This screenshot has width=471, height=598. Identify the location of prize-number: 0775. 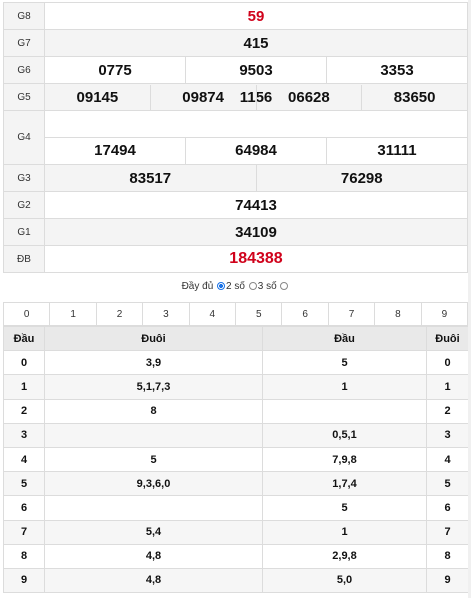
(115, 70).